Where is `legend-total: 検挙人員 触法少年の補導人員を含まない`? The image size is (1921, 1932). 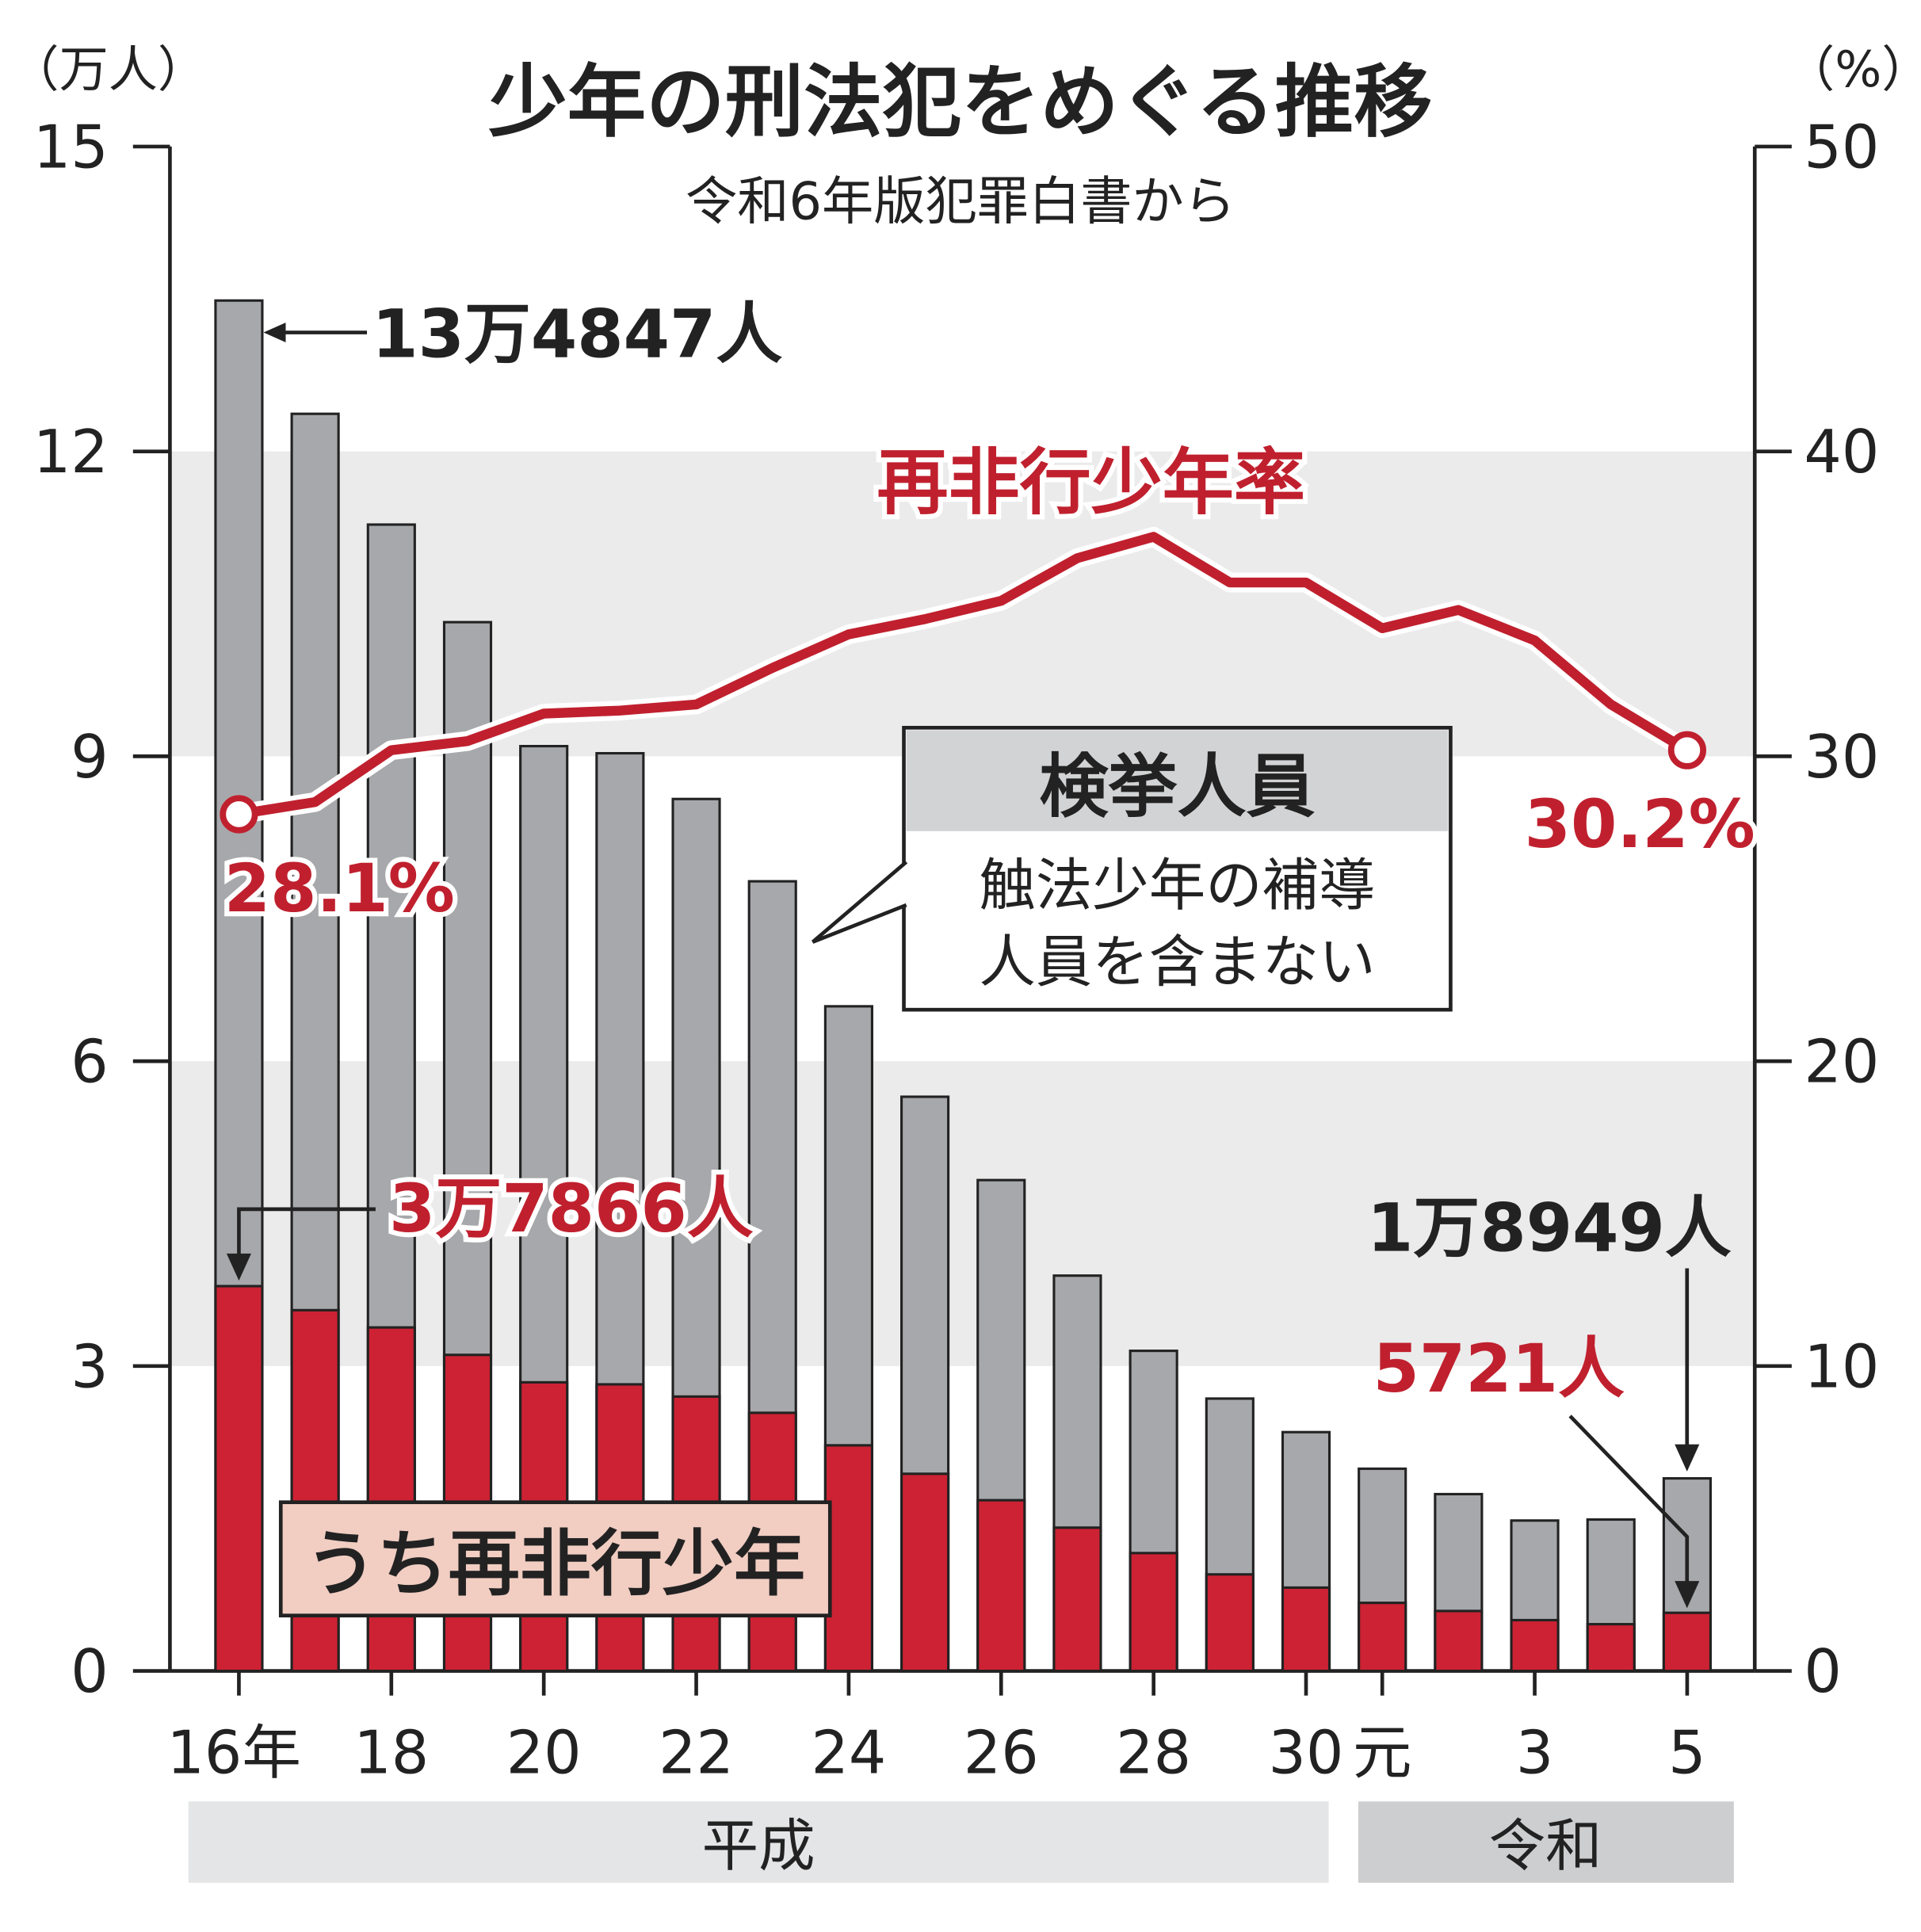
legend-total: 検挙人員 触法少年の補導人員を含まない is located at coordinates (1133, 869).